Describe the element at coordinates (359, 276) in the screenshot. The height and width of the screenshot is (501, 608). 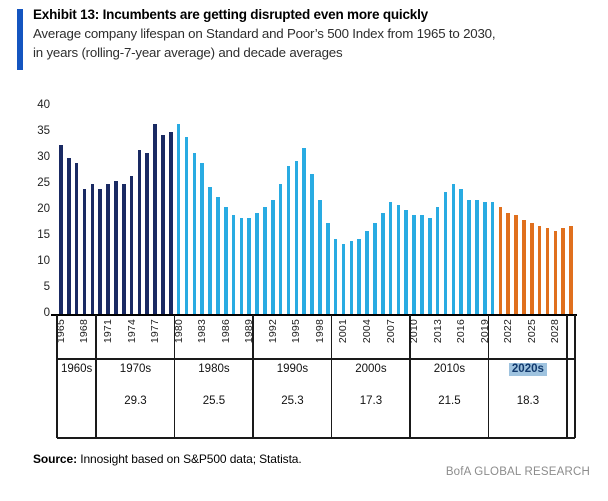
I see `bar-2003` at that location.